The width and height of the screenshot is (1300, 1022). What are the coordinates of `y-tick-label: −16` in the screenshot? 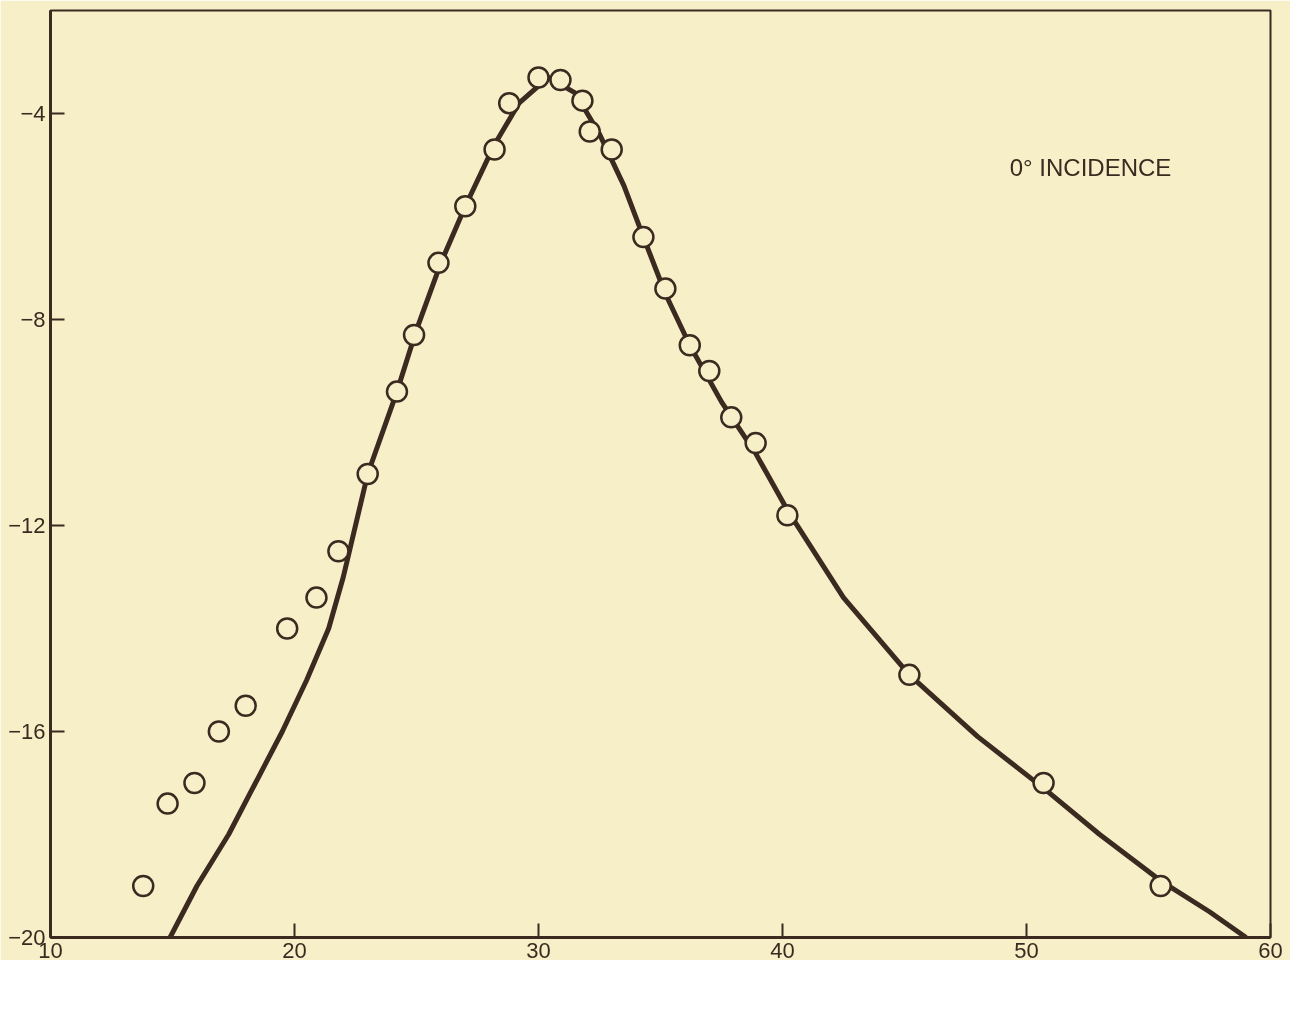 It's located at (27, 731).